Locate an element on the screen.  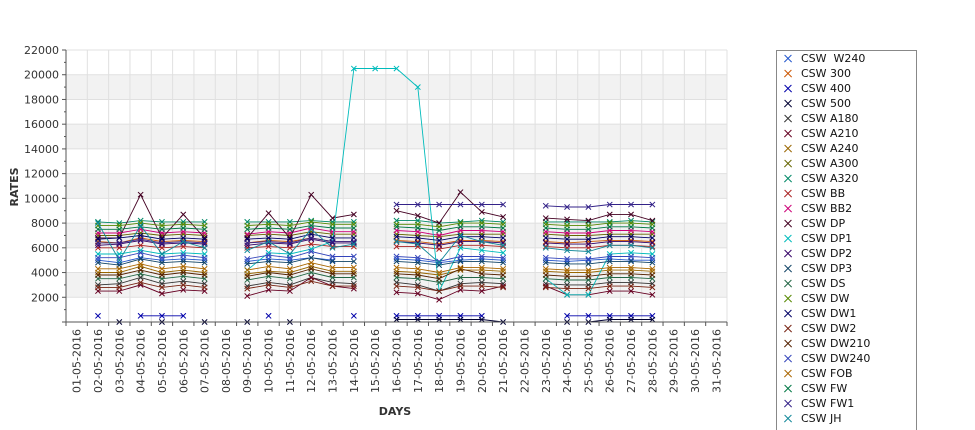
legend-item: CSW FW is located at coordinates (846, 388).